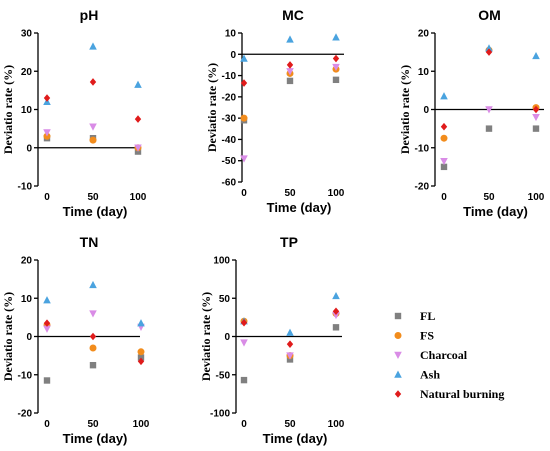 The image size is (550, 451). What do you see at coordinates (427, 336) in the screenshot?
I see `legend-label: FS` at bounding box center [427, 336].